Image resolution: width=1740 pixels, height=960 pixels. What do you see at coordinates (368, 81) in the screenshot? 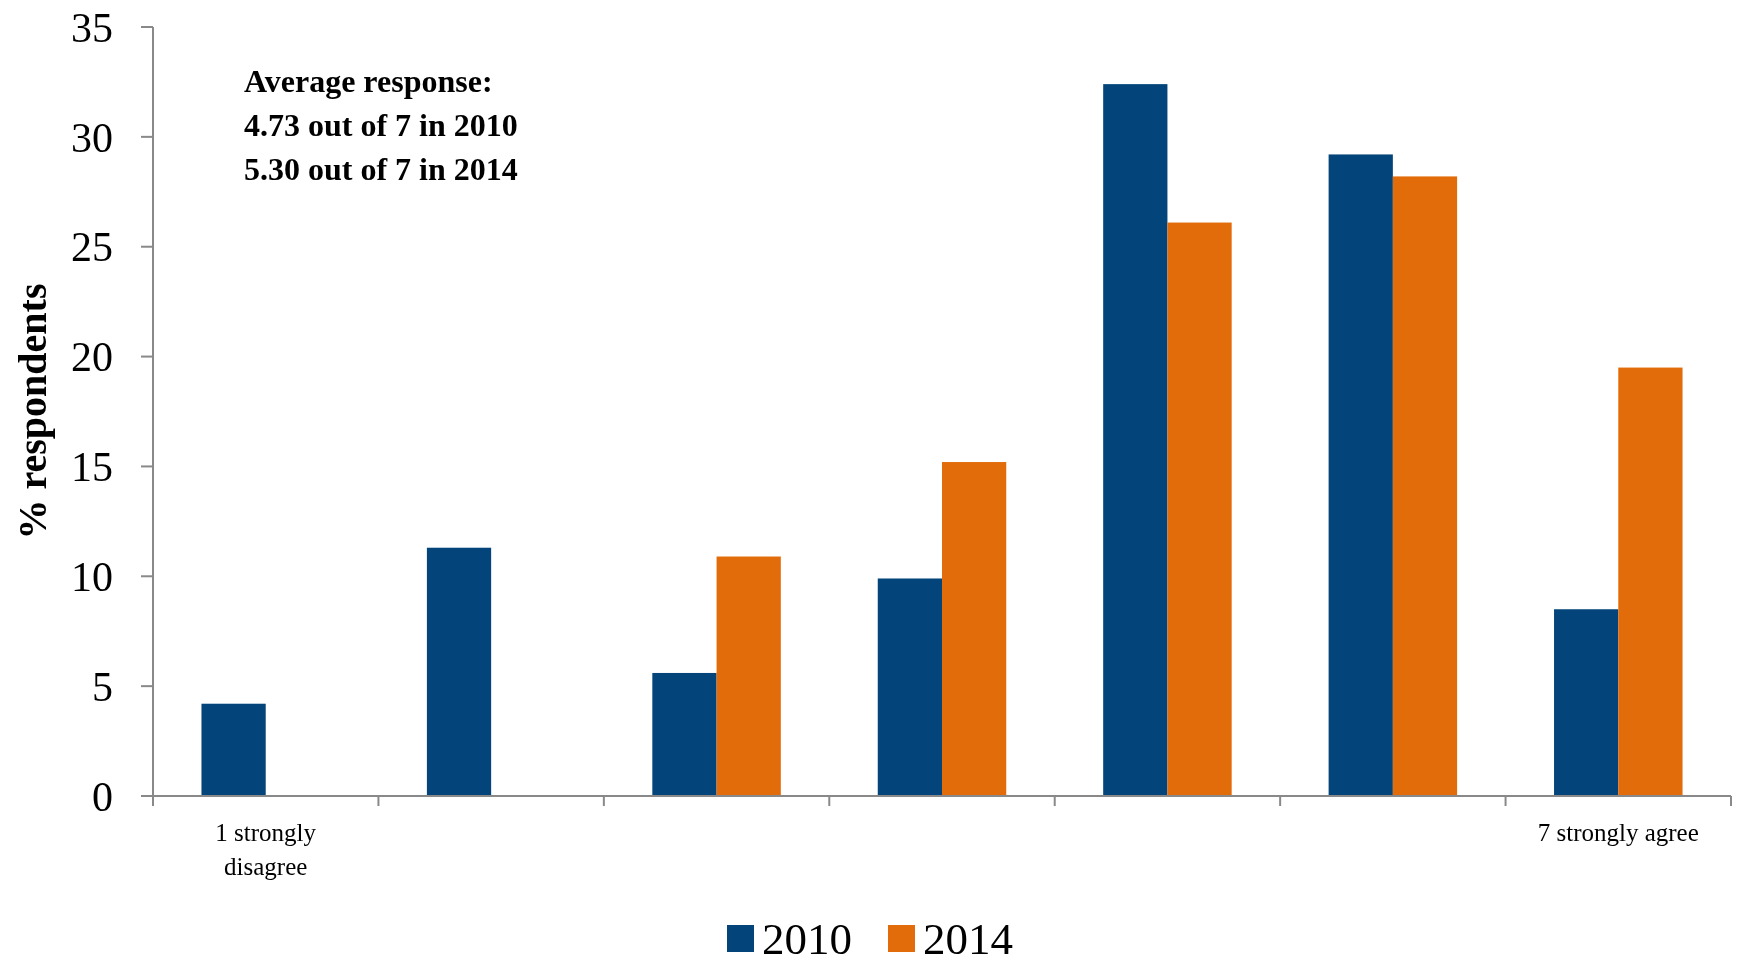
I see `annotation: Average response:` at bounding box center [368, 81].